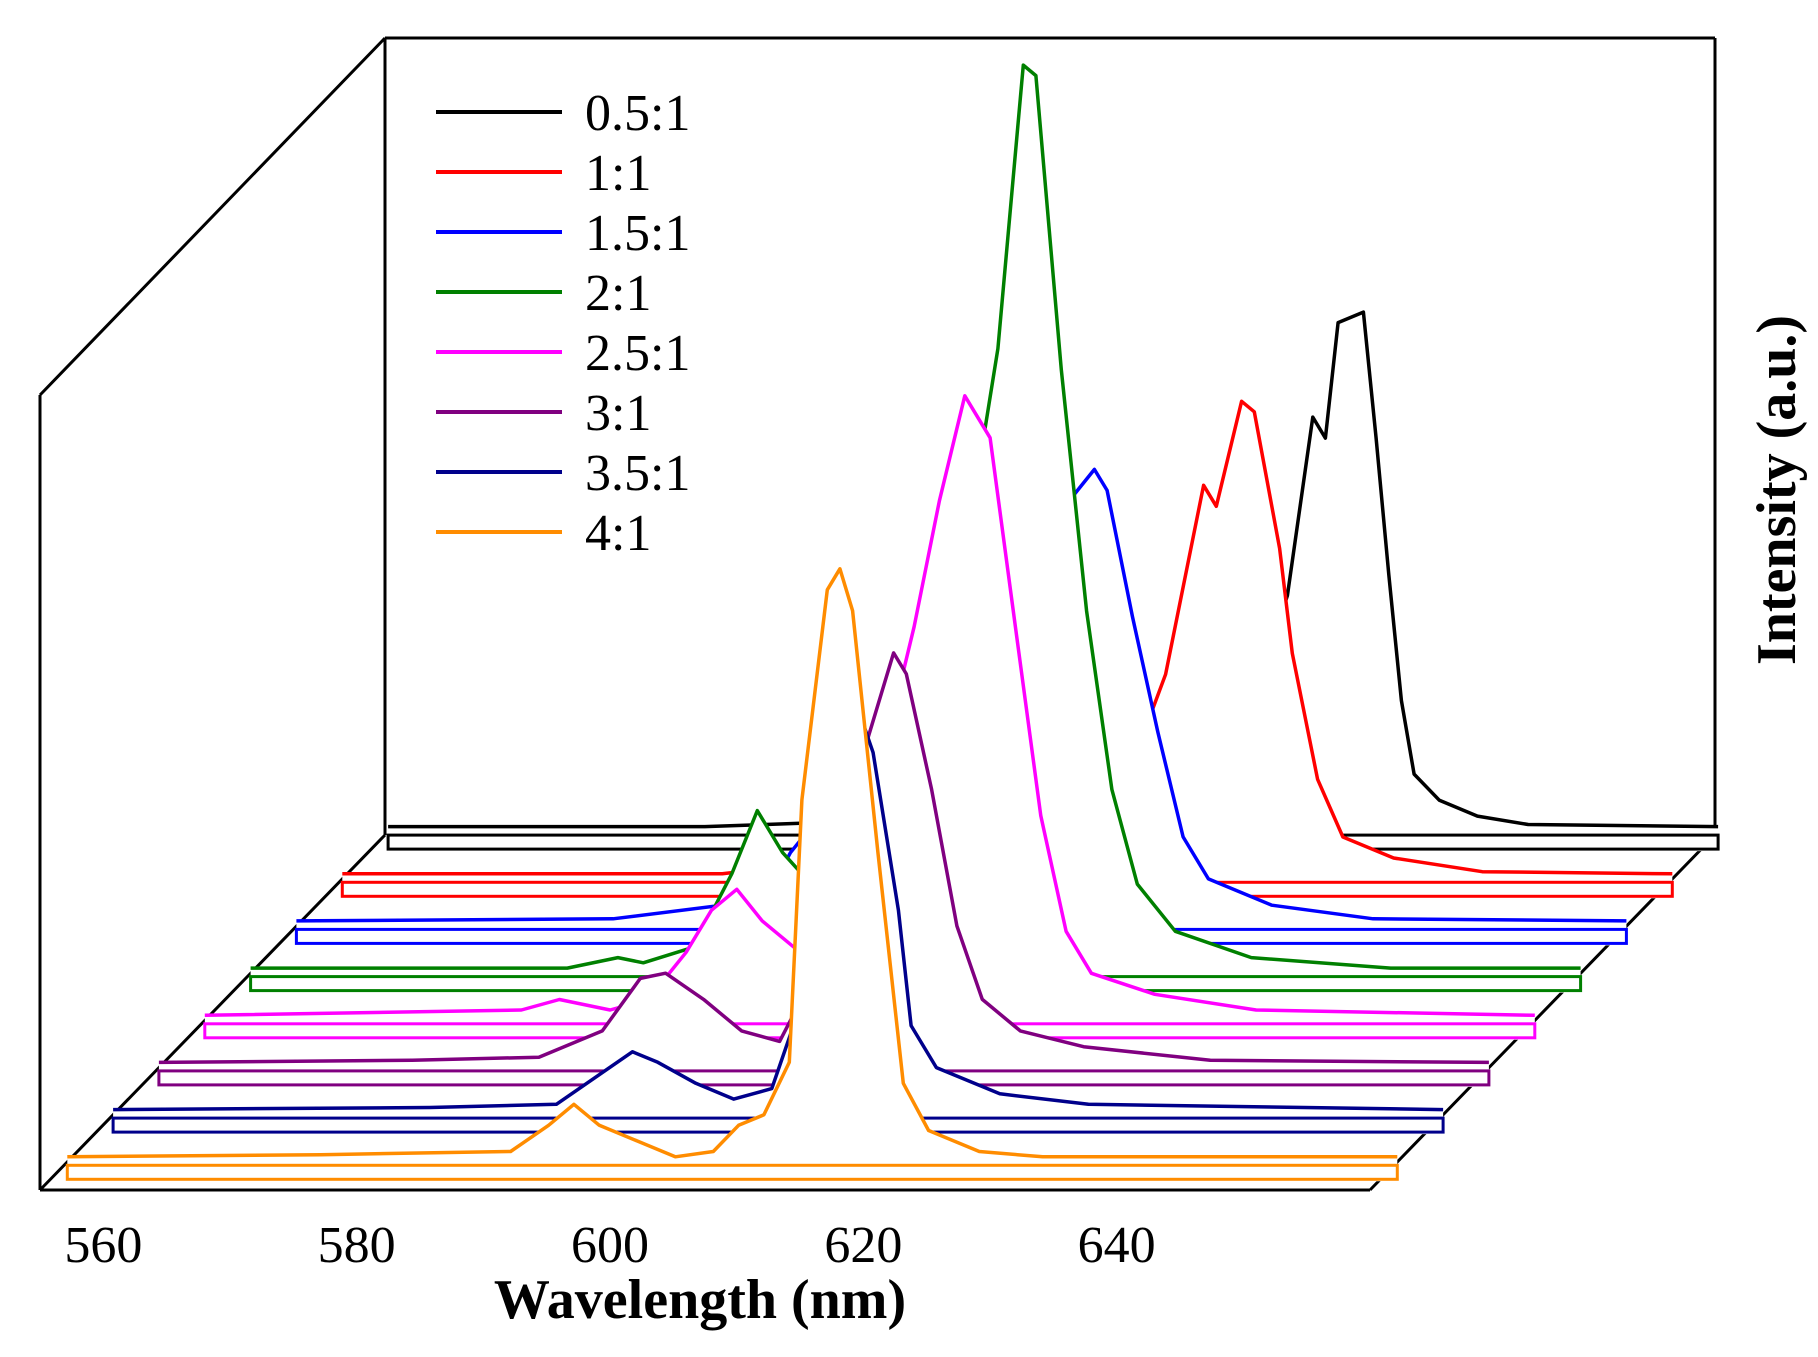  Describe the element at coordinates (543, 533) in the screenshot. I see `legend-item: 4:1` at that location.